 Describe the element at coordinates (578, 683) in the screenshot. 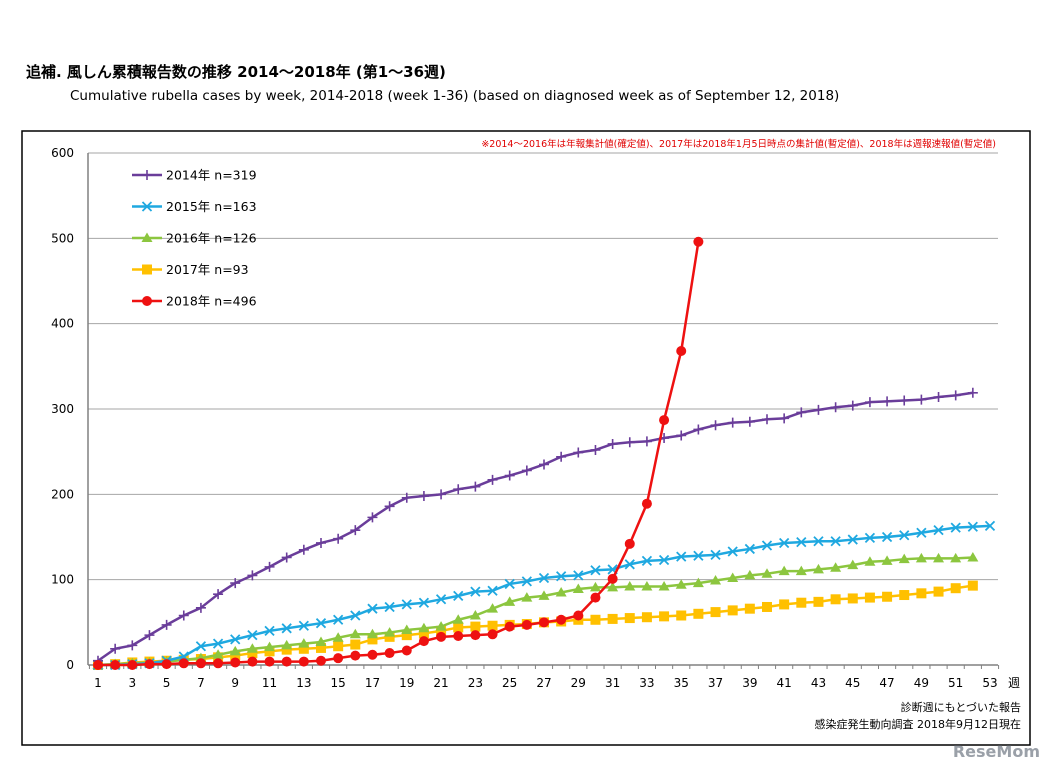

I see `x-tick-label: 29` at that location.